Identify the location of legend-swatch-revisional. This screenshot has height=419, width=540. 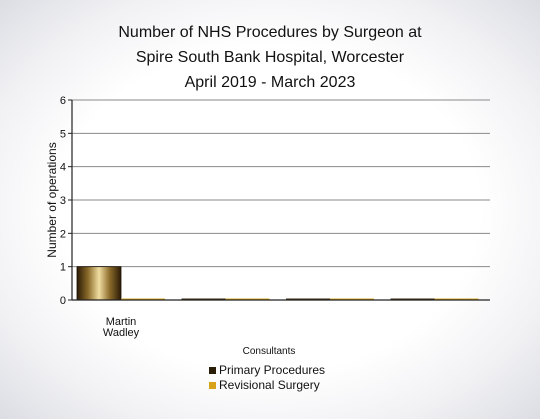
(212, 385).